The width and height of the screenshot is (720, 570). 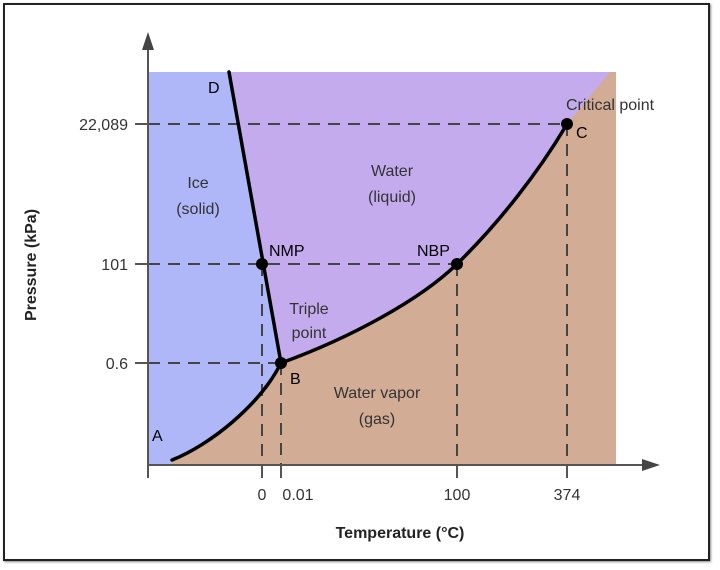 What do you see at coordinates (255, 217) in the screenshot?
I see `fusion-curve` at bounding box center [255, 217].